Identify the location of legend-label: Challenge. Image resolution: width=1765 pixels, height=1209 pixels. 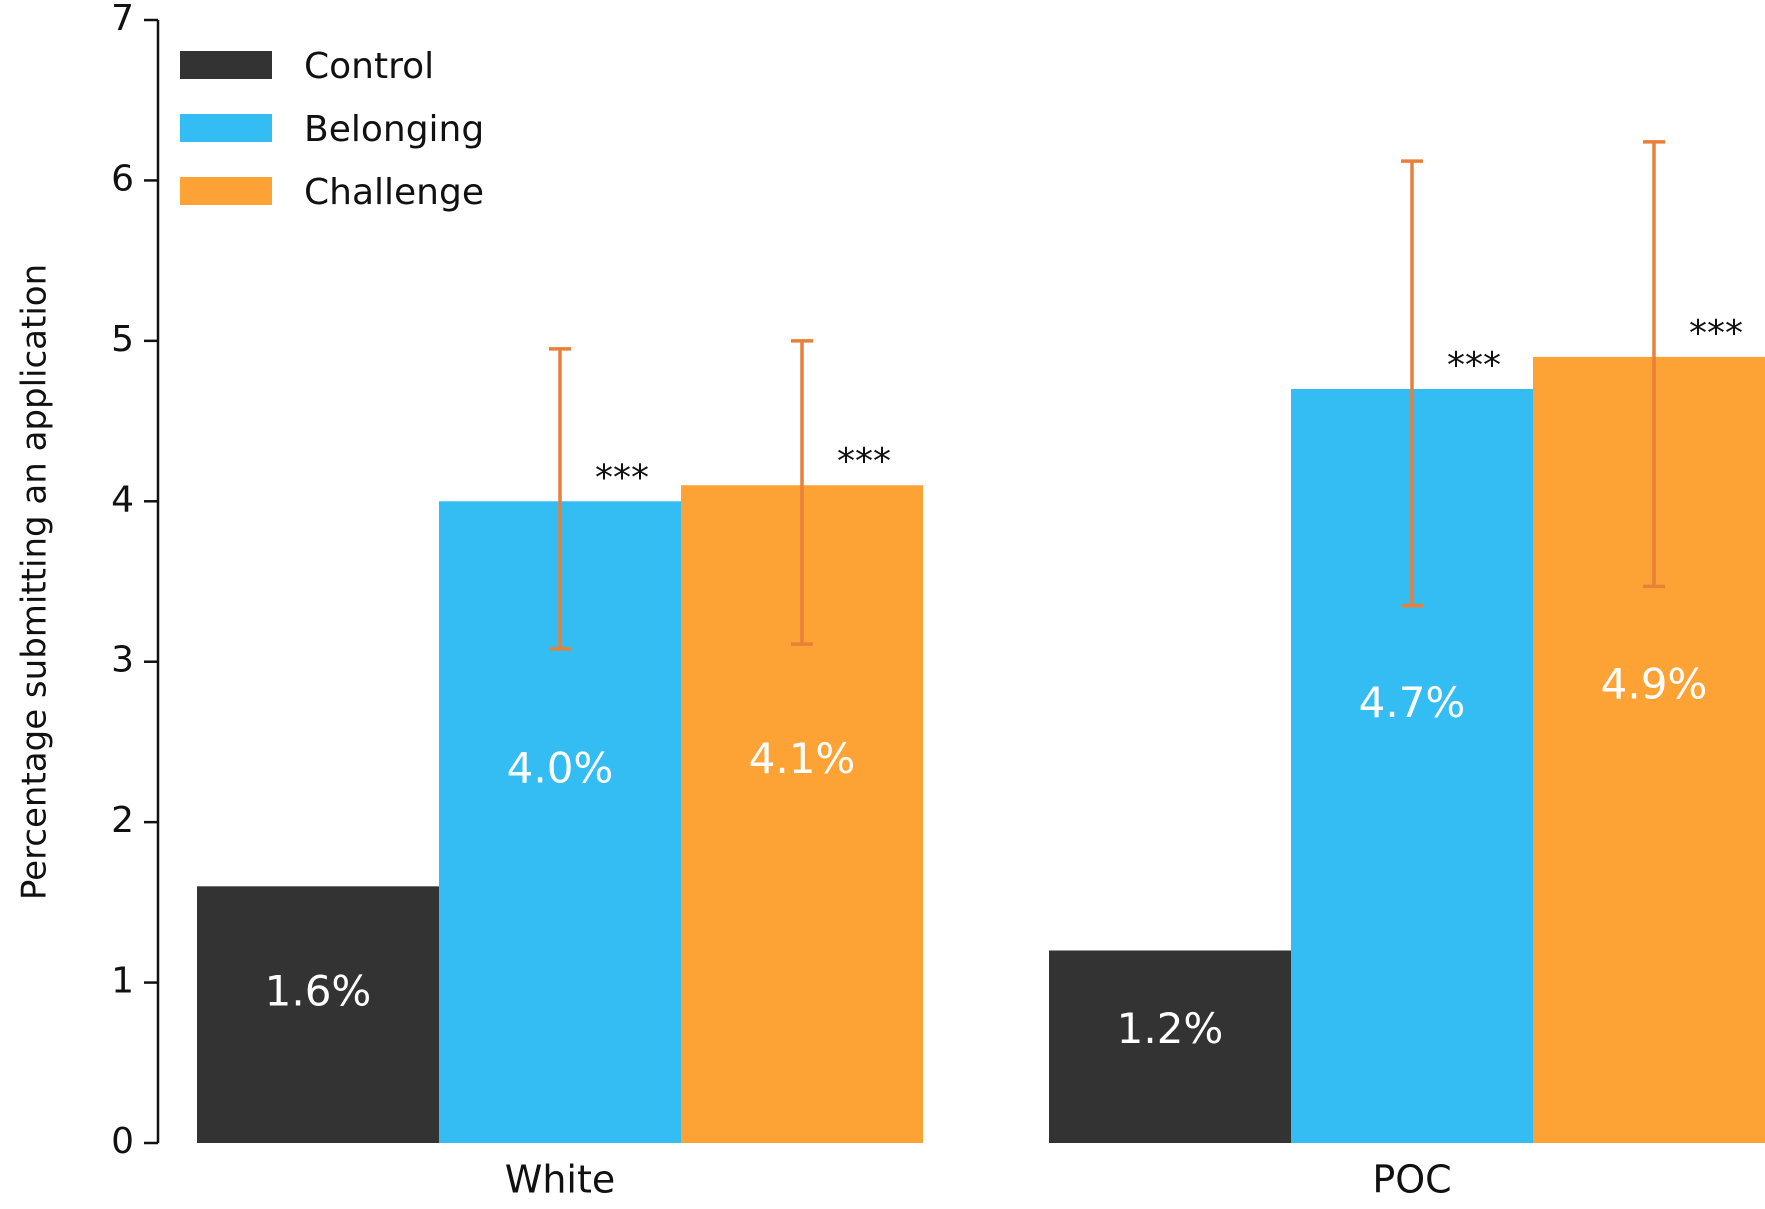
(394, 192).